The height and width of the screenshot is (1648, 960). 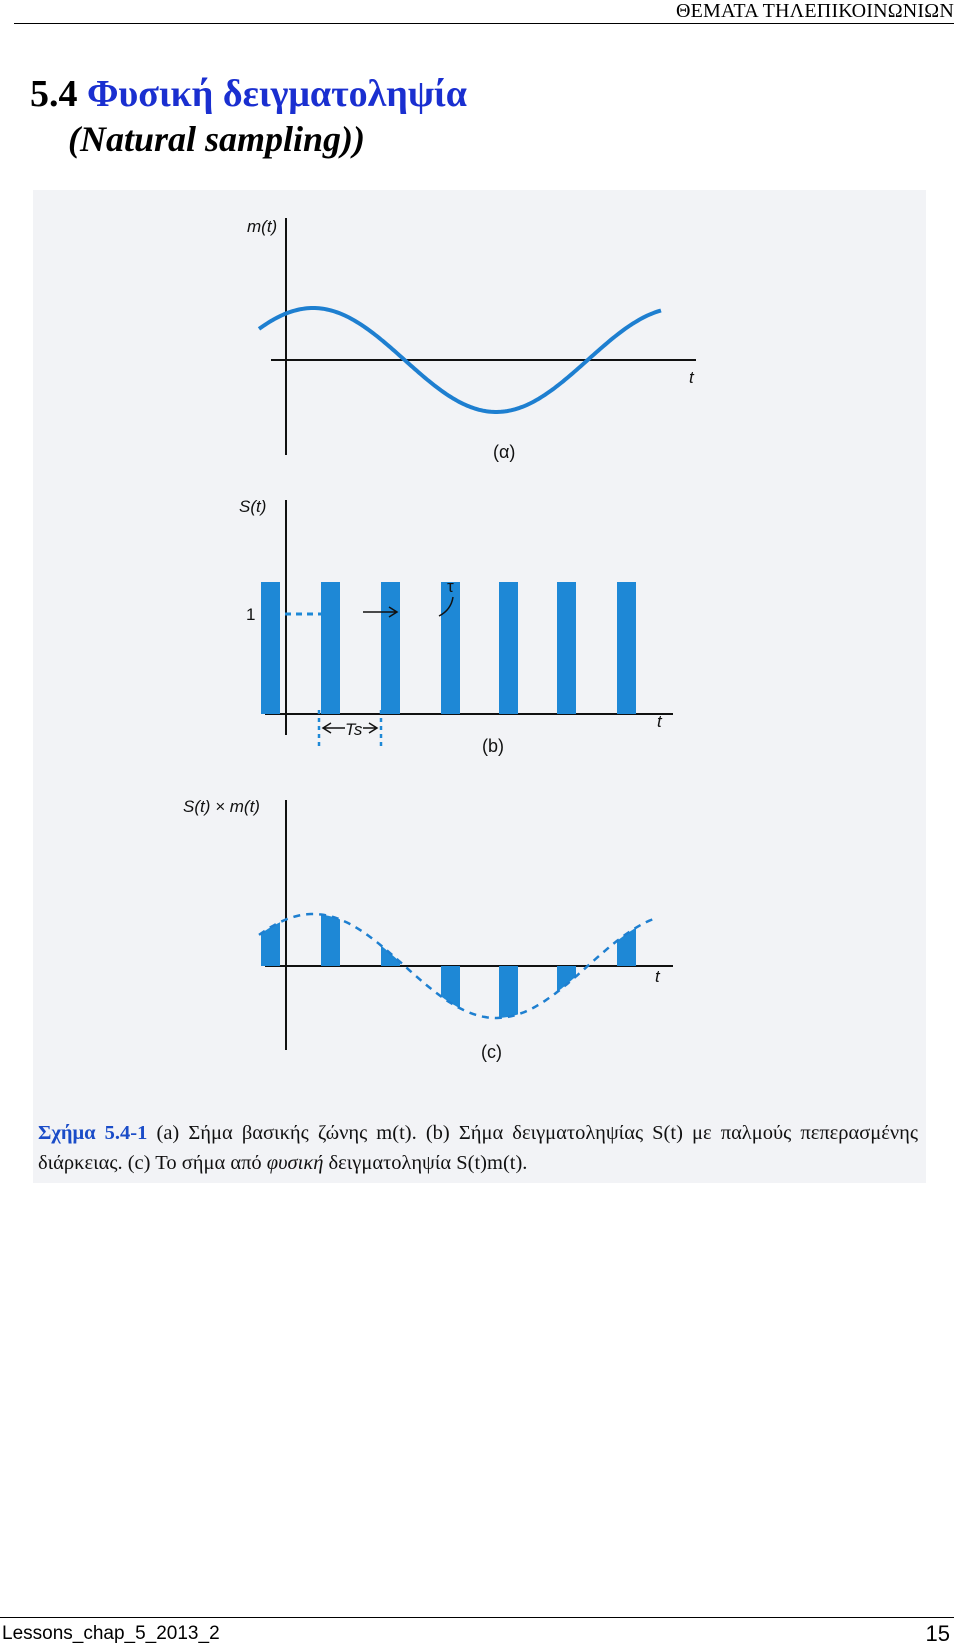 I want to click on panel-c-ylabel: S(t) × m(t), so click(x=221, y=806).